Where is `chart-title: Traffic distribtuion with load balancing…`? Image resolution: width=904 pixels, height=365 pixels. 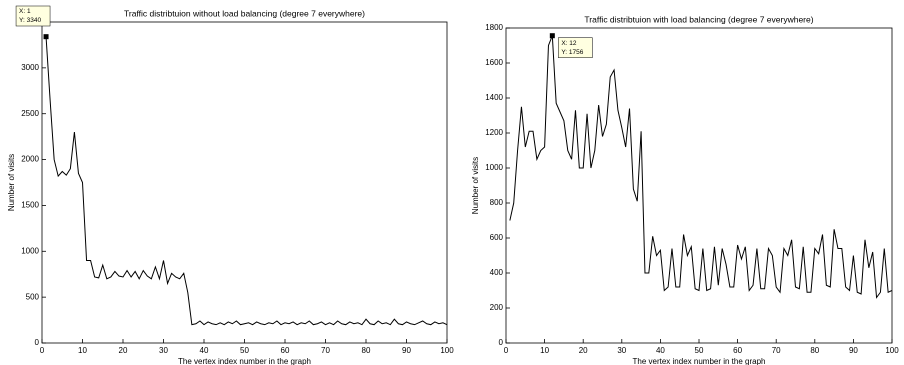 chart-title: Traffic distribtuion with load balancing… is located at coordinates (698, 19).